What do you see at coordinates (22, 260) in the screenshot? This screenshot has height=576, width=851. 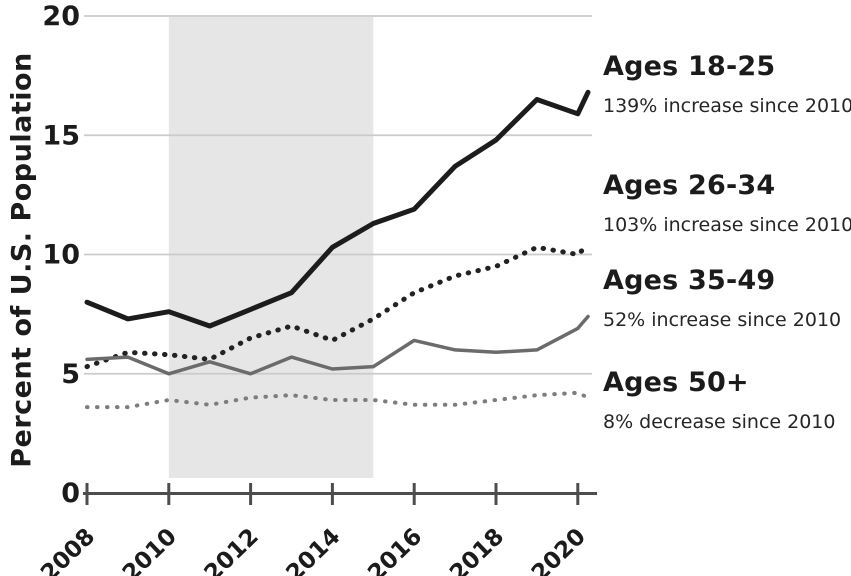 I see `y-axis-title: Percent of U.S. Population` at bounding box center [22, 260].